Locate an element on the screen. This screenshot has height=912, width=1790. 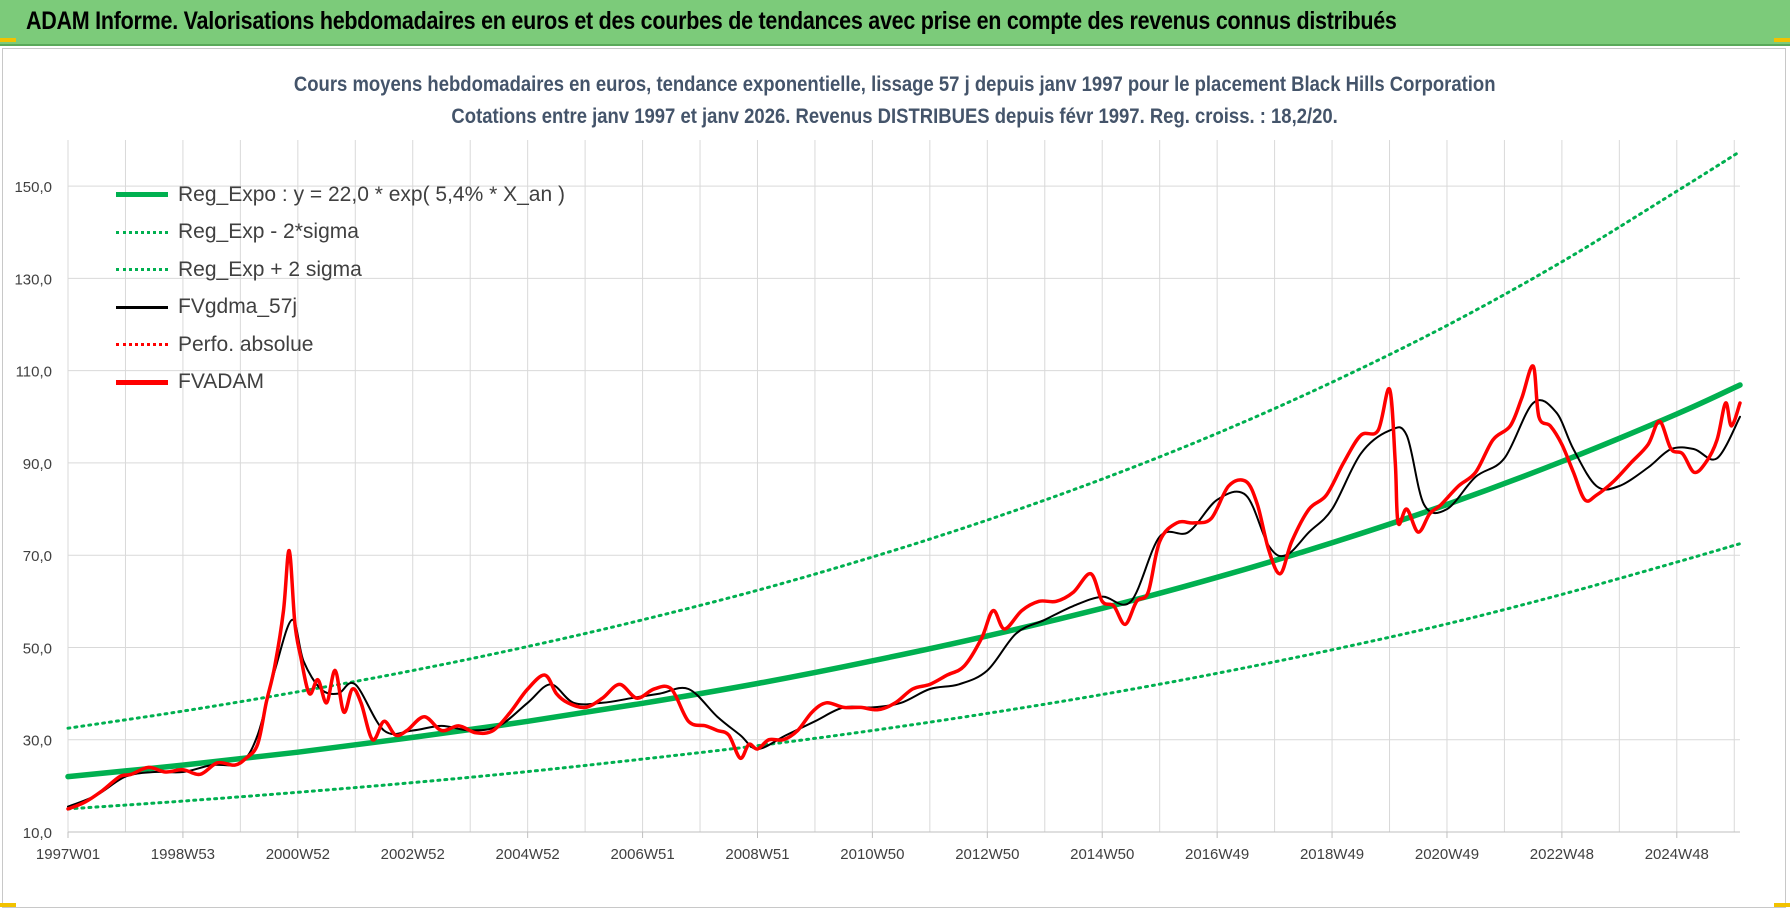
legend-label: Reg_Exp + 2 sigma is located at coordinates (270, 269).